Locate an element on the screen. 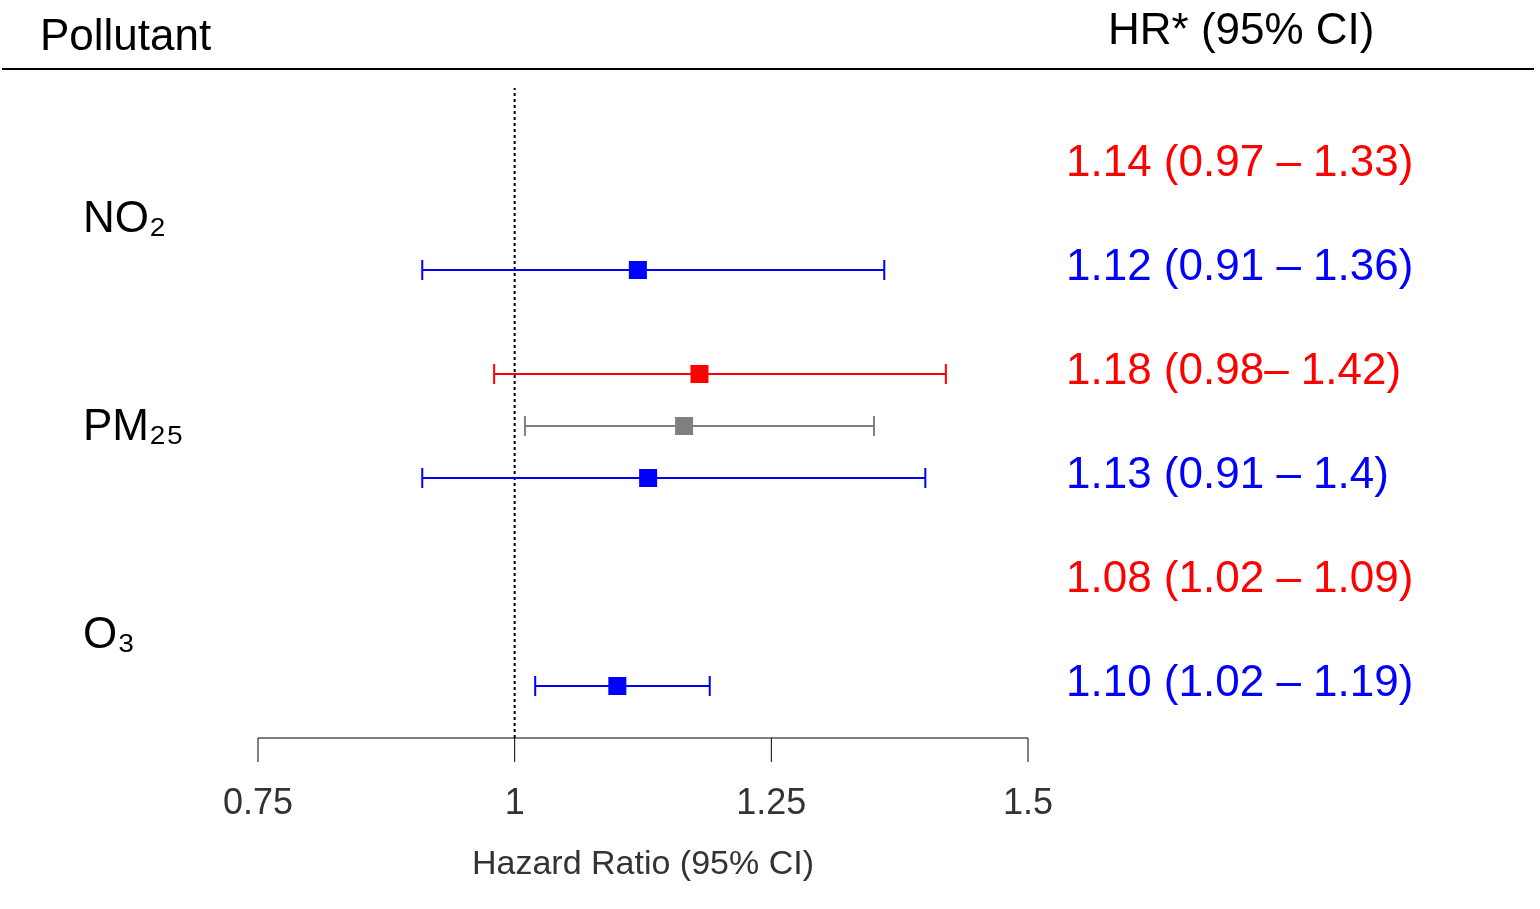  legend-label: 1.08 (1.02 – 1.09) is located at coordinates (1240, 577).